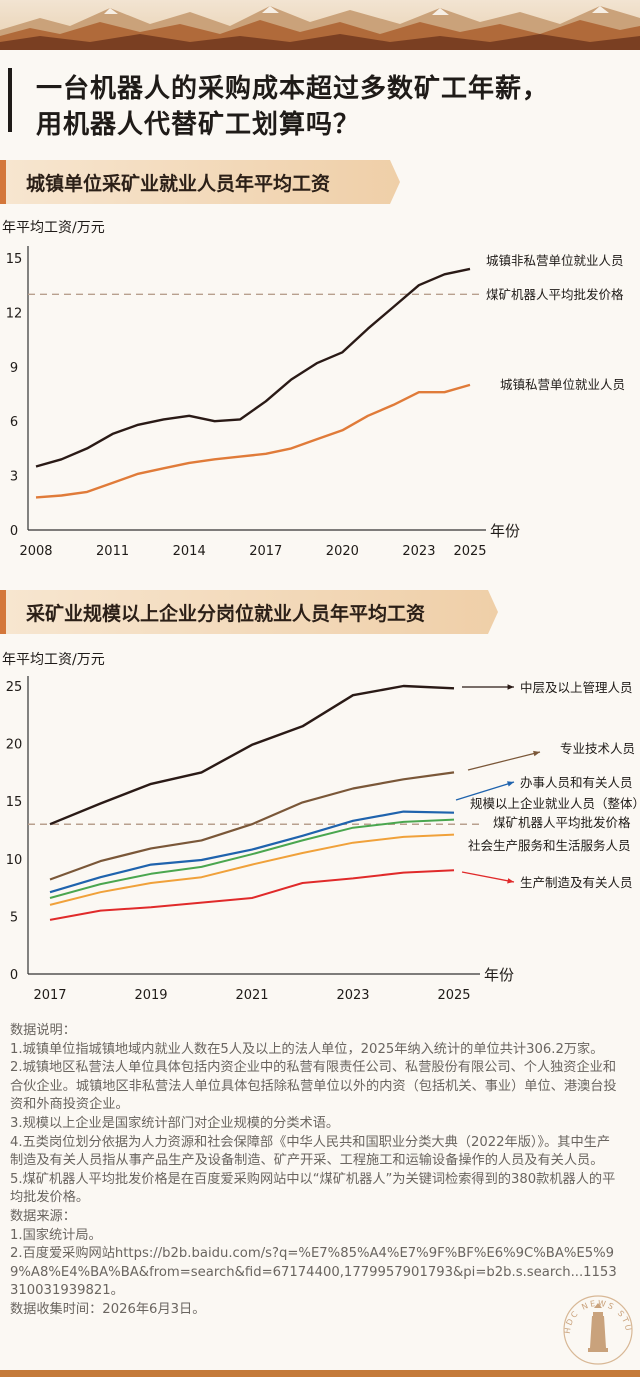 Image resolution: width=640 pixels, height=1377 pixels. What do you see at coordinates (597, 748) in the screenshot?
I see `series-label: 专业技术人员` at bounding box center [597, 748].